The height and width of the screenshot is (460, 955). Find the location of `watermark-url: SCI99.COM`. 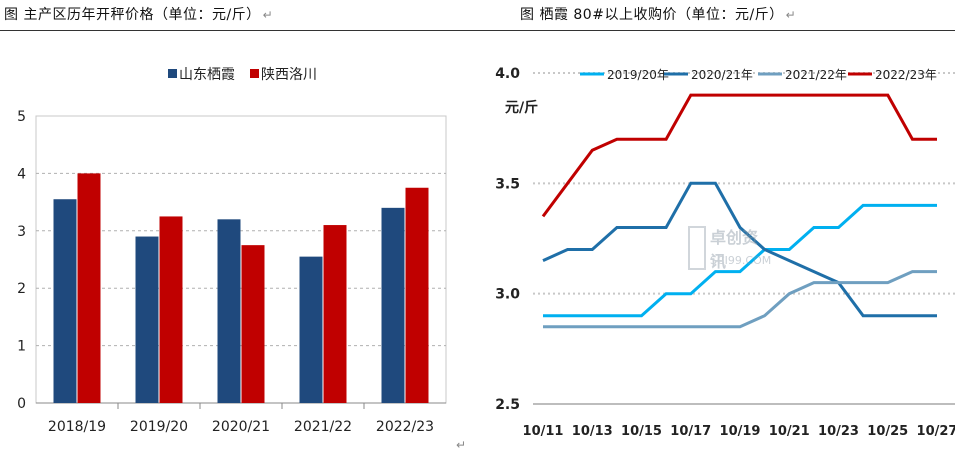

watermark-url: SCI99.COM is located at coordinates (741, 260).